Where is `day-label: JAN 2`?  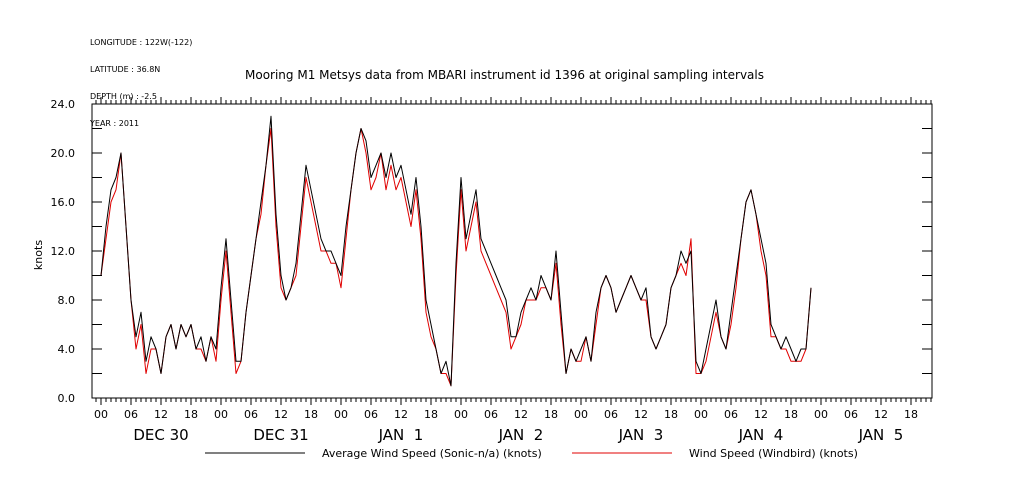 day-label: JAN 2 is located at coordinates (521, 435).